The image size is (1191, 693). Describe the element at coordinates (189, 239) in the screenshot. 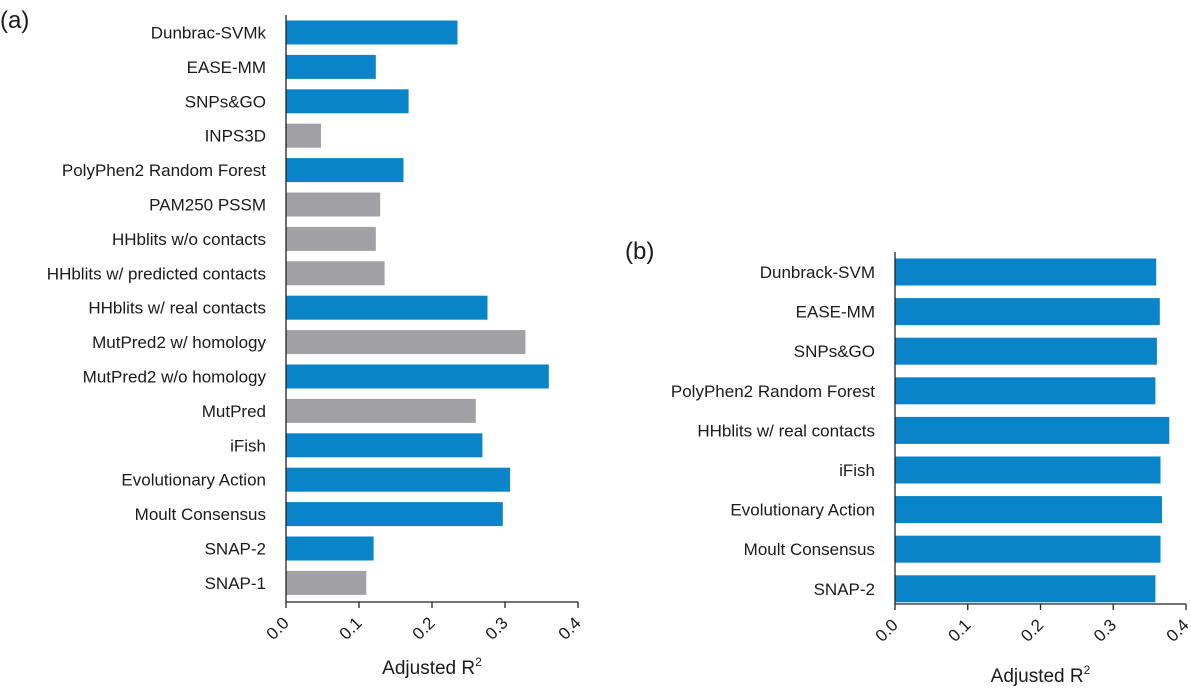

I see `category-label: HHblits w/o contacts` at that location.